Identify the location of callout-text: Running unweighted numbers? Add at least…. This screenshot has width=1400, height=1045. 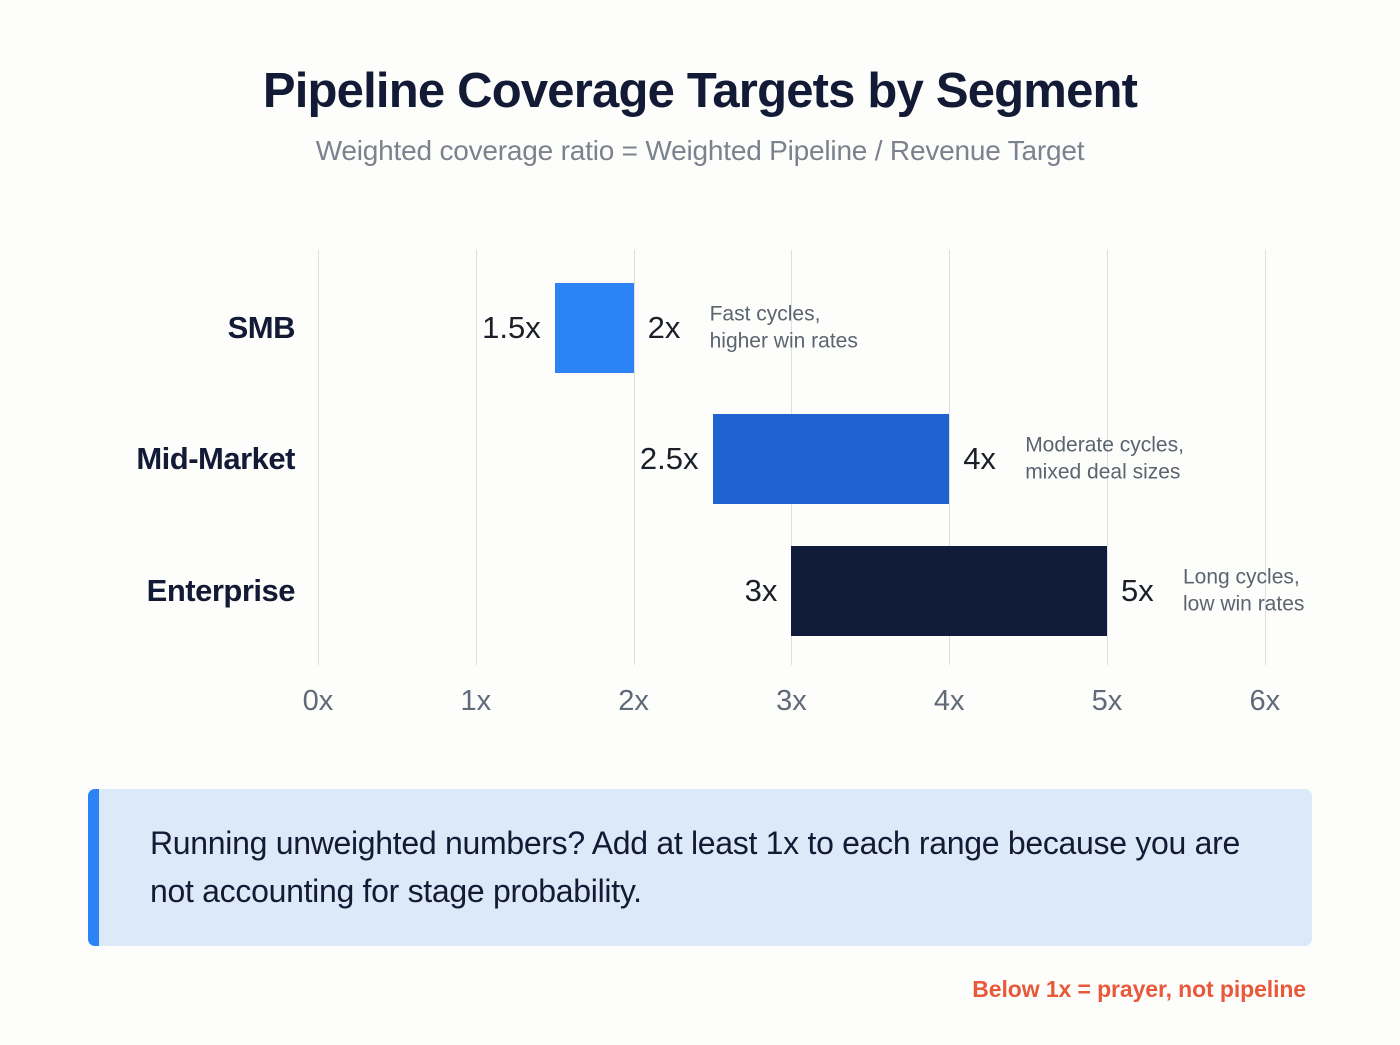
(695, 867).